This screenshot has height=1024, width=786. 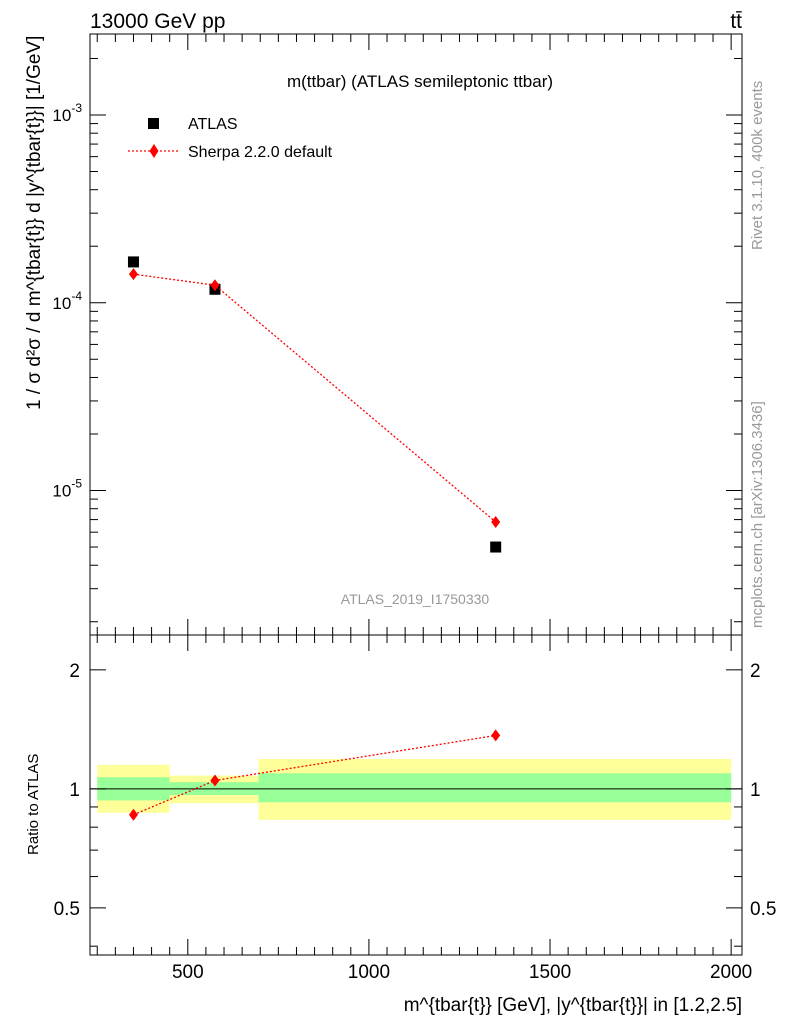 I want to click on main-y-tick-label: 10⁻⁵, so click(x=67, y=489).